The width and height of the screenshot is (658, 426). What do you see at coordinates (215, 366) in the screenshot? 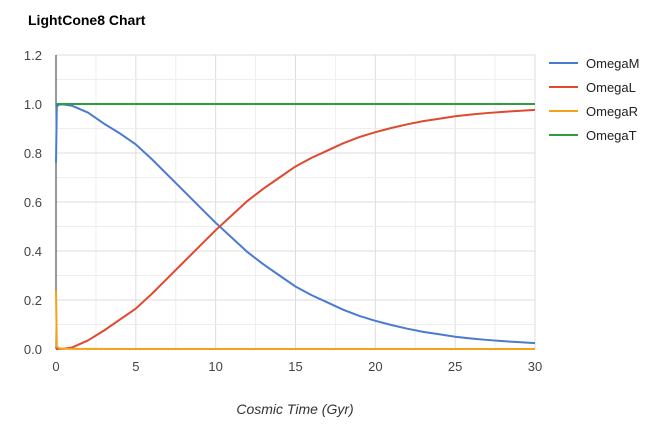
I see `x-tick-label: 10` at bounding box center [215, 366].